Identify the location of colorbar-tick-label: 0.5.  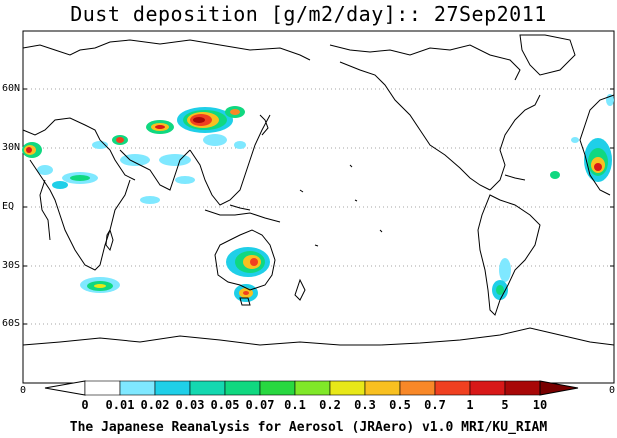
(400, 405).